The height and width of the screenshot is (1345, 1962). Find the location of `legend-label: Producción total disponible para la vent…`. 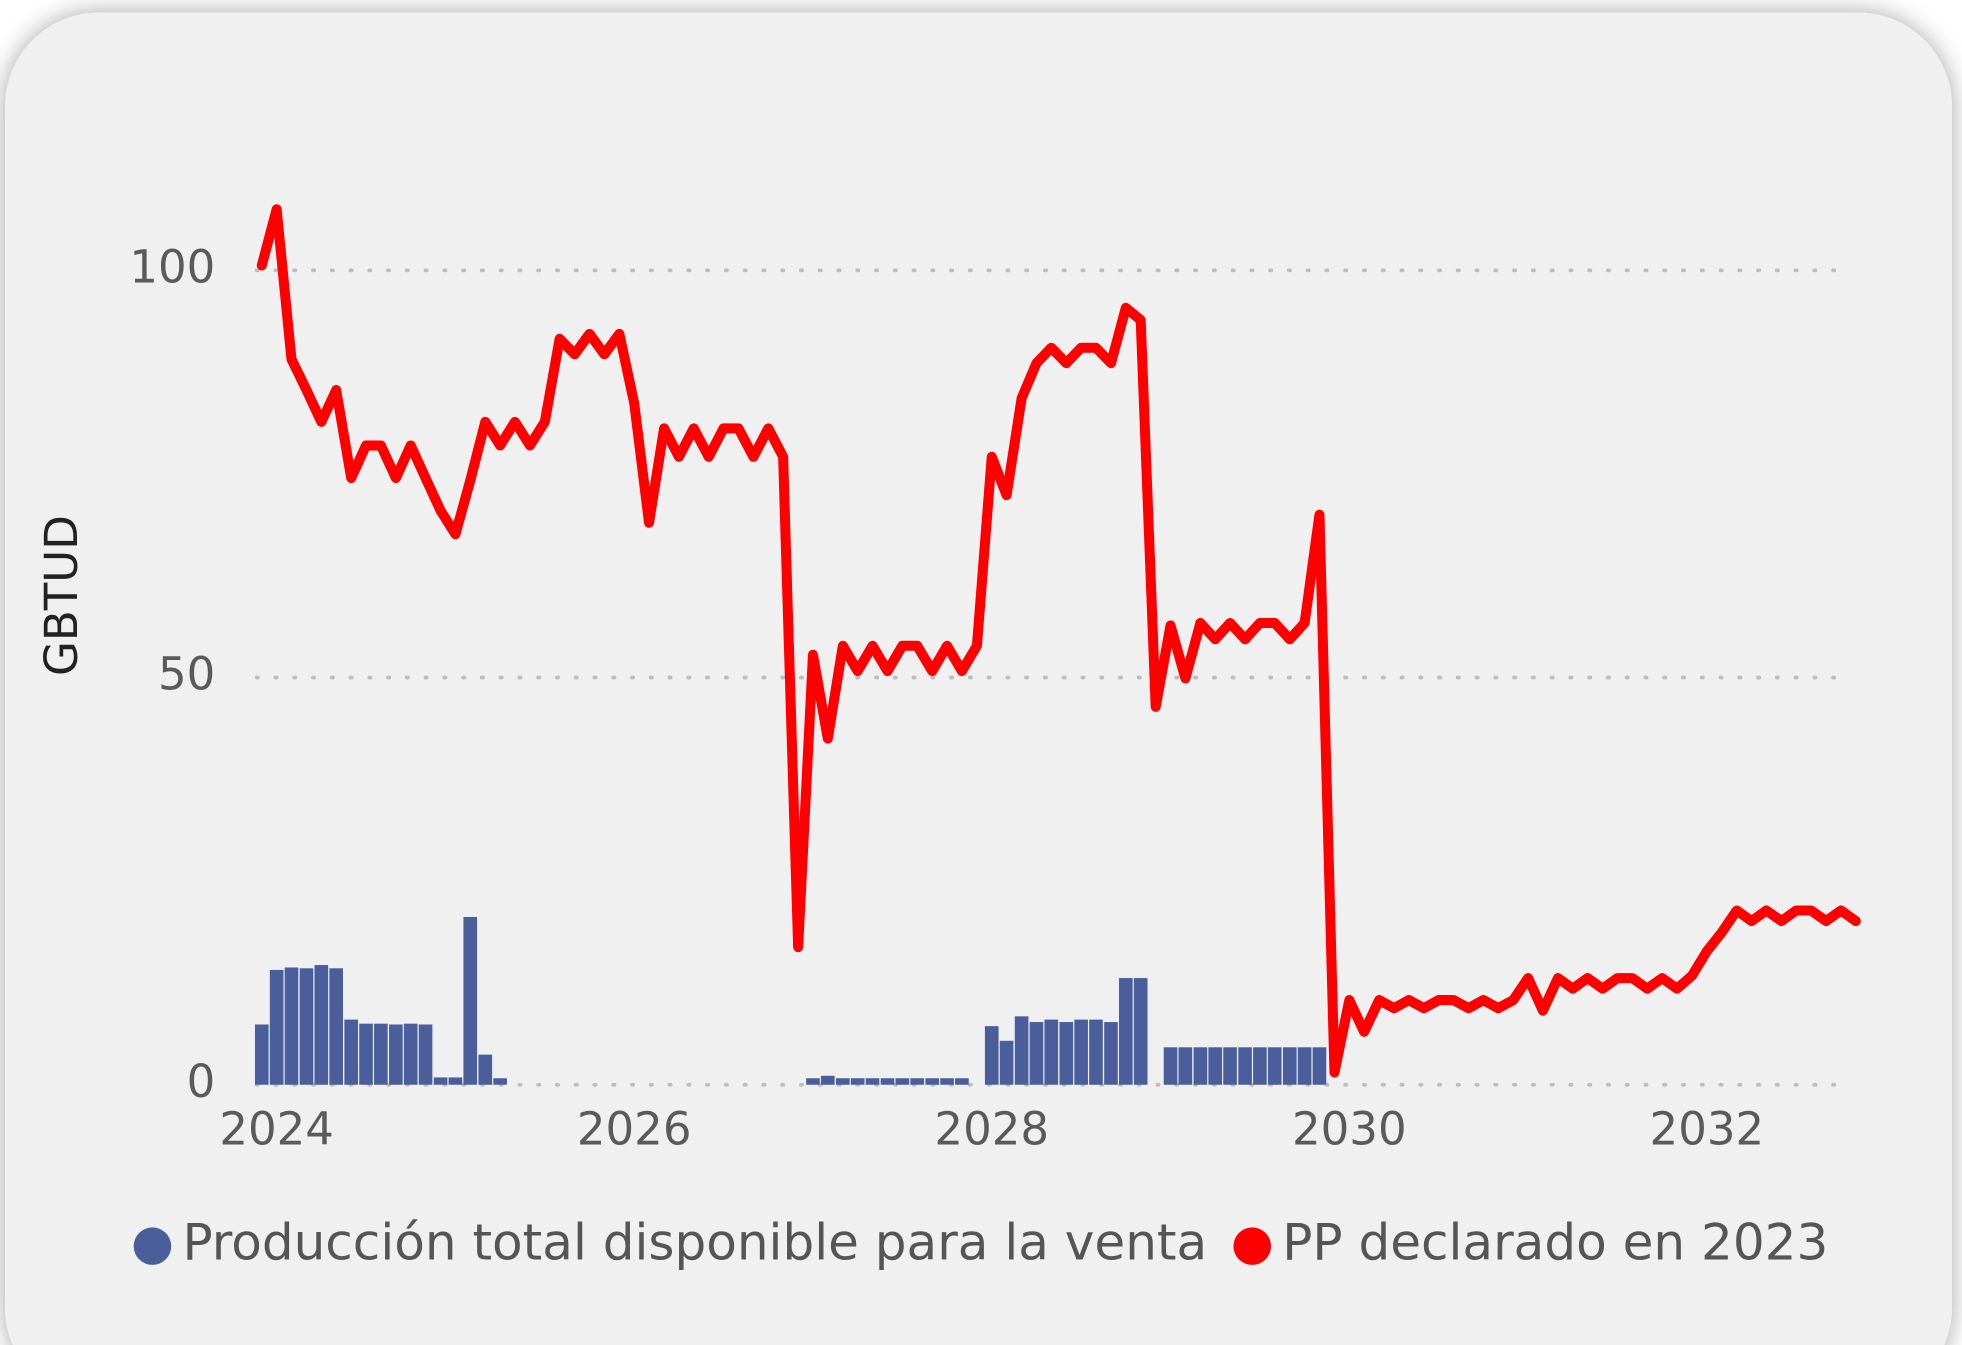

legend-label: Producción total disponible para la vent… is located at coordinates (694, 1243).